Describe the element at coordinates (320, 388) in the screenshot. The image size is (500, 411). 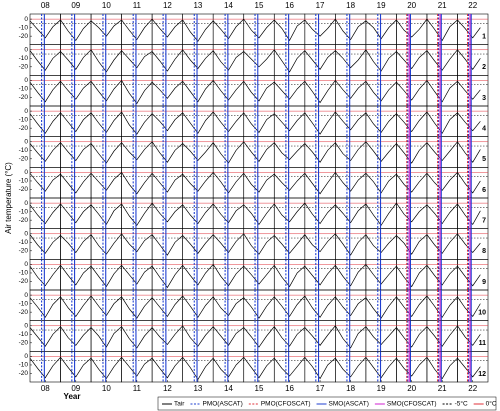
I see `x-tick-label-bottom: 17` at that location.